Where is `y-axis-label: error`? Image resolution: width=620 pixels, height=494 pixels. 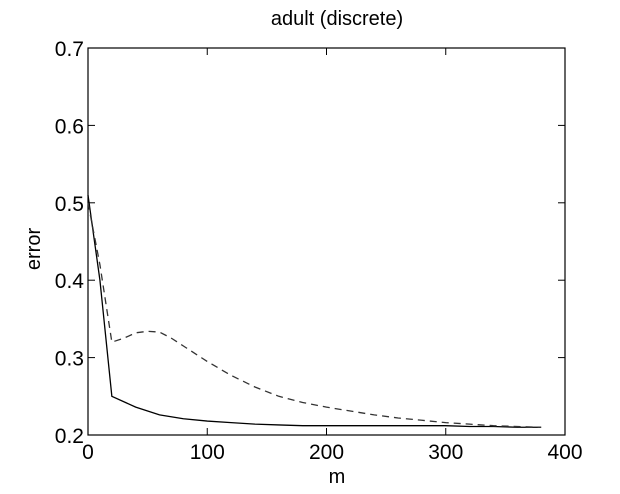 y-axis-label: error is located at coordinates (34, 249).